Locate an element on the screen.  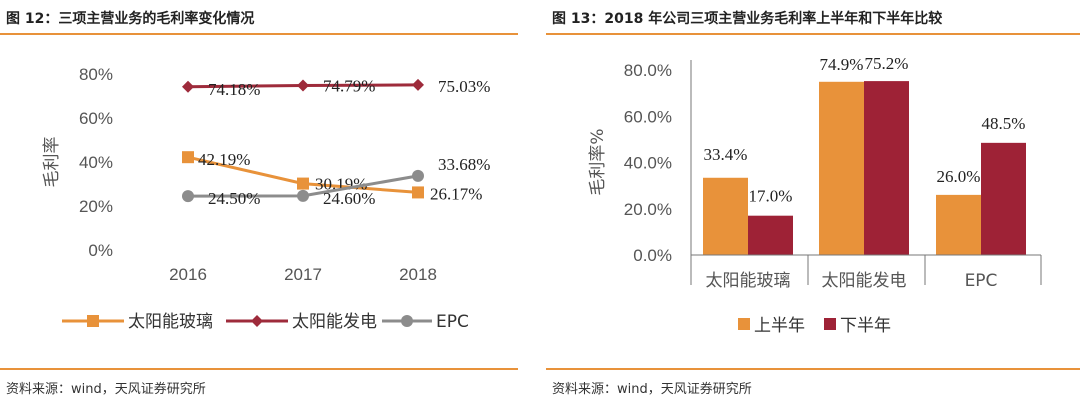
y-tick-label: 0.0% is located at coordinates (652, 255).